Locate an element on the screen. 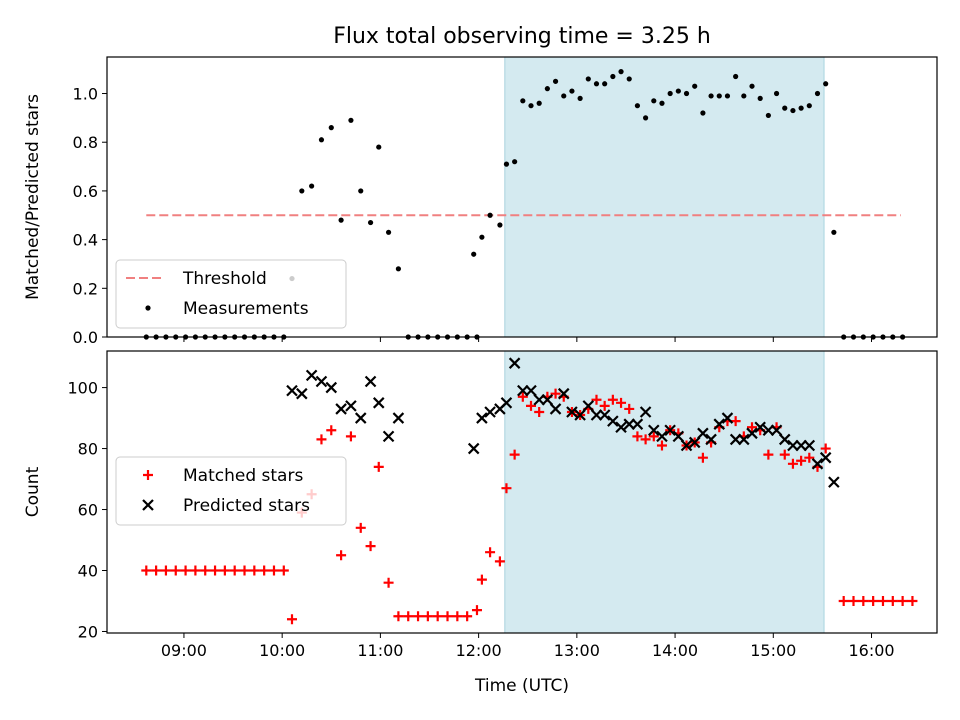  y-tick-label: 0.6 is located at coordinates (85, 191).